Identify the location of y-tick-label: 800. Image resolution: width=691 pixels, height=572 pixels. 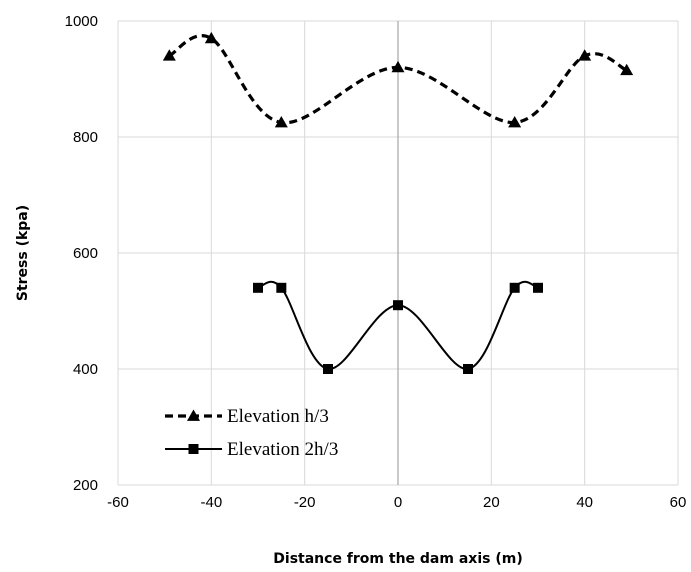
(85, 137).